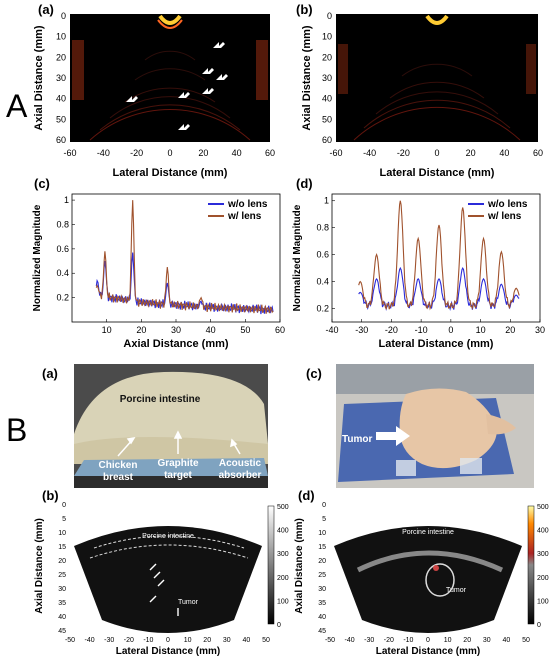 The width and height of the screenshot is (550, 658). What do you see at coordinates (42, 183) in the screenshot?
I see `panel-label-a-c: (c)` at bounding box center [42, 183].